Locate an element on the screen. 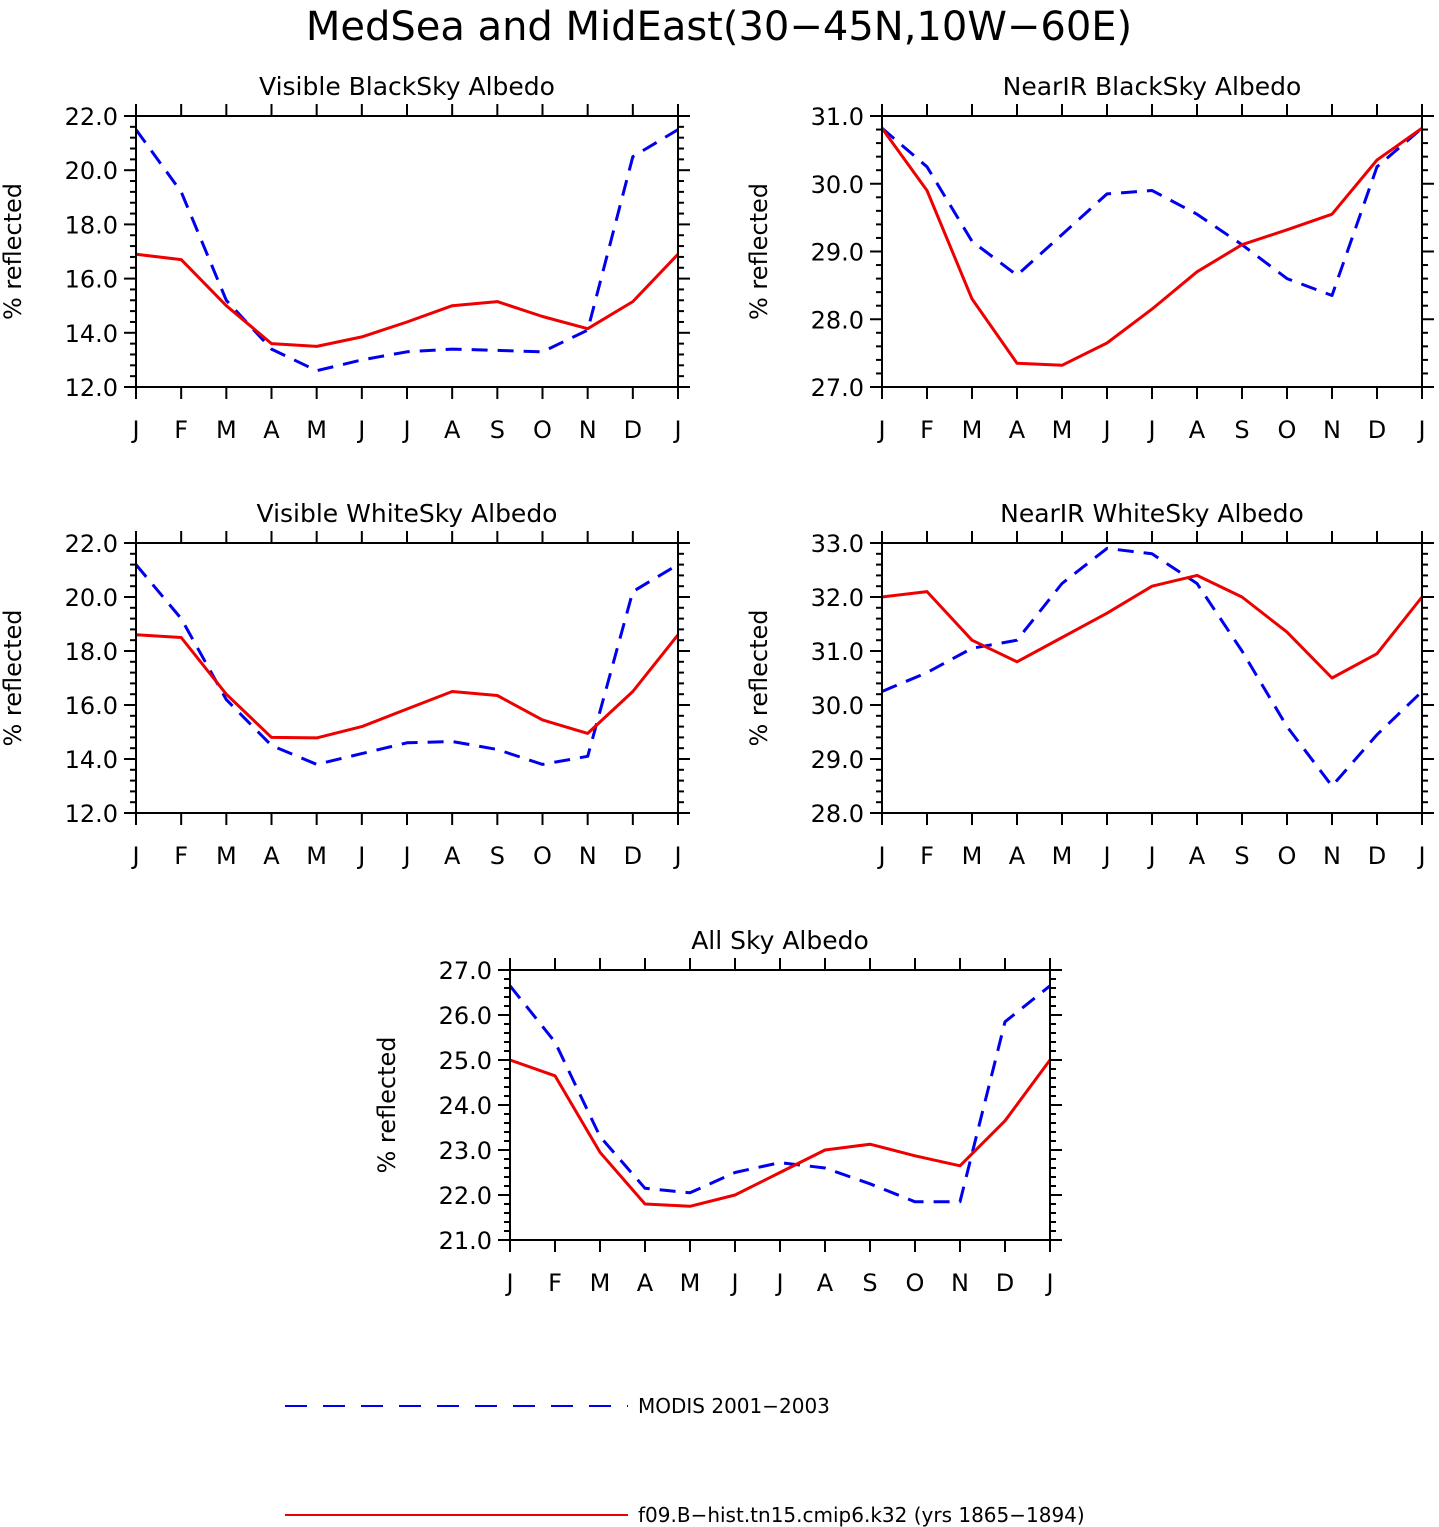 The image size is (1439, 1527). panel-title: Visible BlackSky Albedo is located at coordinates (407, 86).